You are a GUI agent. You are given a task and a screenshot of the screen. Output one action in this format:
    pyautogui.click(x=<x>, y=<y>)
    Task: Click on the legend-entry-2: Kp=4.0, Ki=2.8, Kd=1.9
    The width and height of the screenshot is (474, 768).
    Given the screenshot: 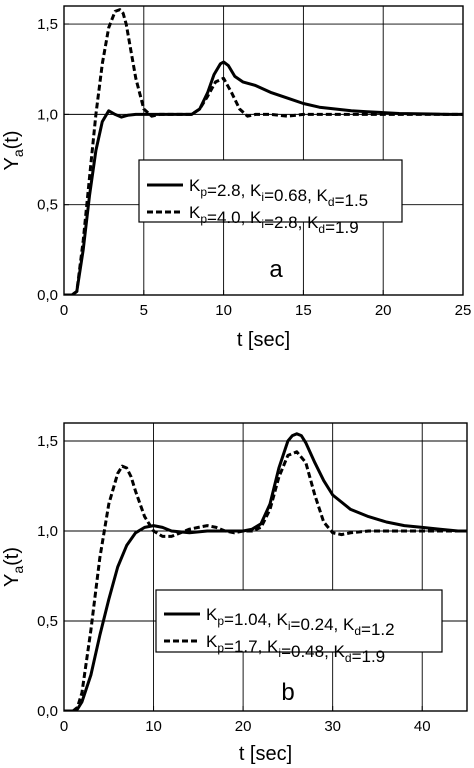 What is the action you would take?
    pyautogui.click(x=274, y=220)
    